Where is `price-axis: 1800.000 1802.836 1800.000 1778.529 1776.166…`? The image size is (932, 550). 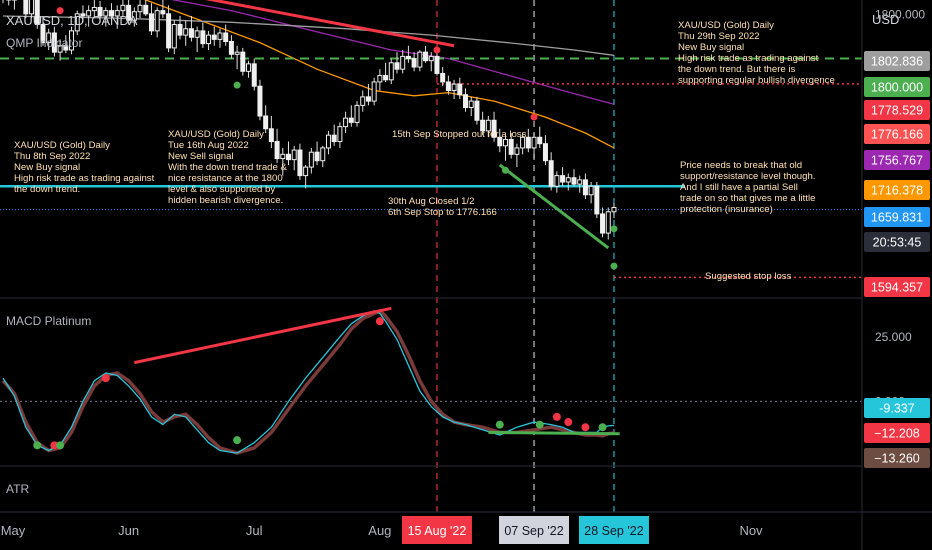 price-axis: 1800.000 1802.836 1800.000 1778.529 1776.166… is located at coordinates (897, 152).